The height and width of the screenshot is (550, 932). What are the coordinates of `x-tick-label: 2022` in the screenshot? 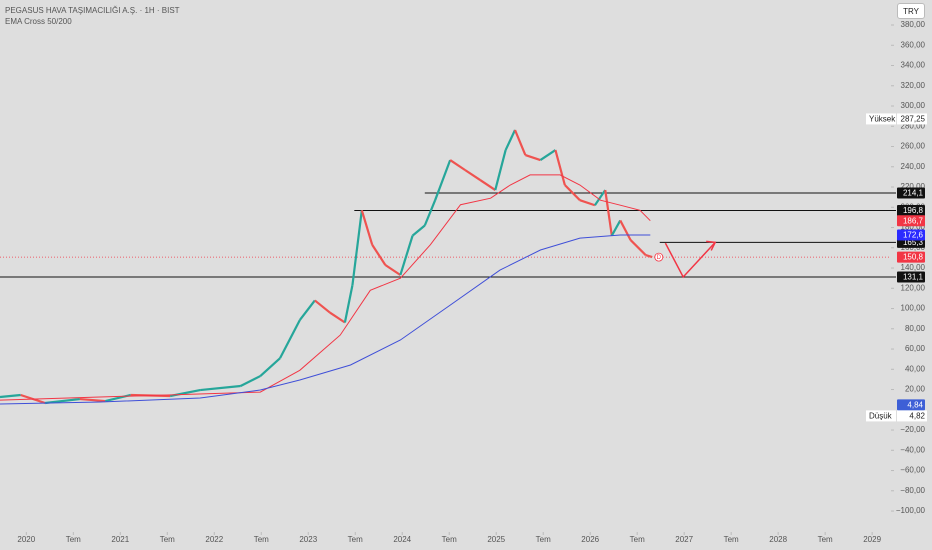 It's located at (214, 539).